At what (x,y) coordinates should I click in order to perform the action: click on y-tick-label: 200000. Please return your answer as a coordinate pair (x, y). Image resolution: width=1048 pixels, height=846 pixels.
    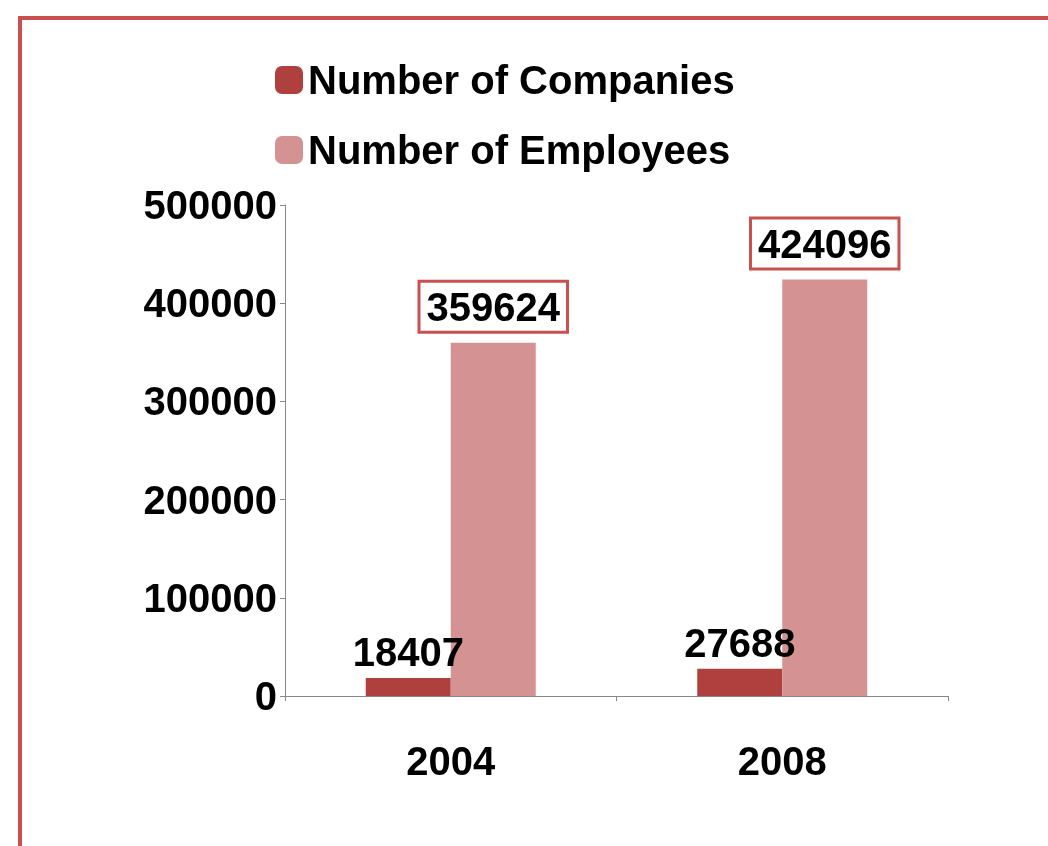
    Looking at the image, I should click on (210, 499).